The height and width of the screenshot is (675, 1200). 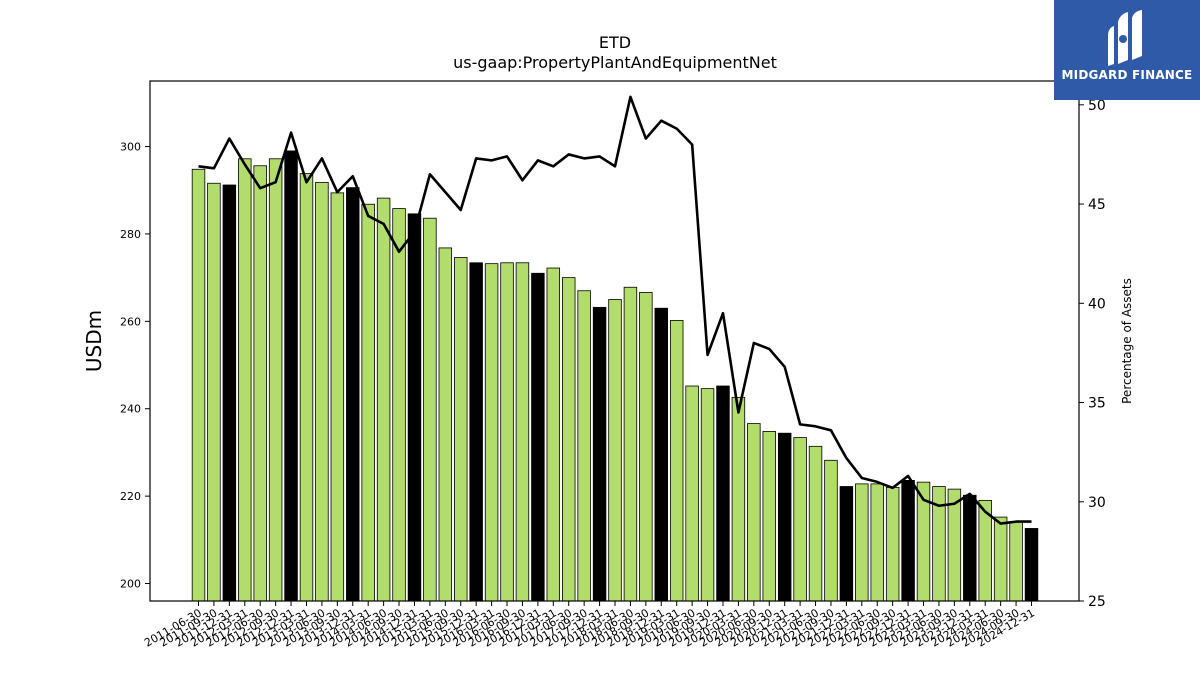 I want to click on y-tick-label: 240, so click(x=130, y=409).